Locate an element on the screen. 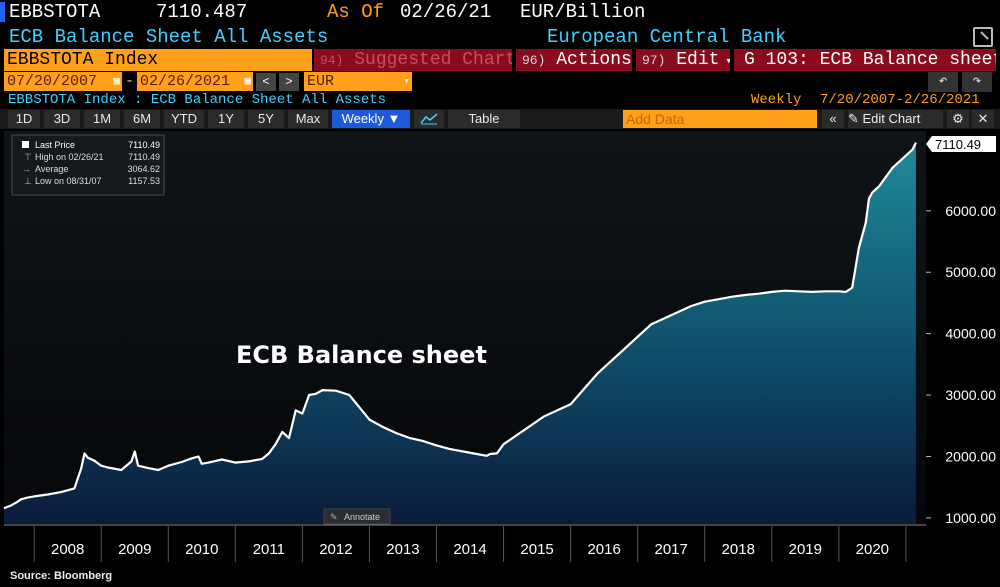 The image size is (1000, 587). period-3d-button: 3D is located at coordinates (62, 119).